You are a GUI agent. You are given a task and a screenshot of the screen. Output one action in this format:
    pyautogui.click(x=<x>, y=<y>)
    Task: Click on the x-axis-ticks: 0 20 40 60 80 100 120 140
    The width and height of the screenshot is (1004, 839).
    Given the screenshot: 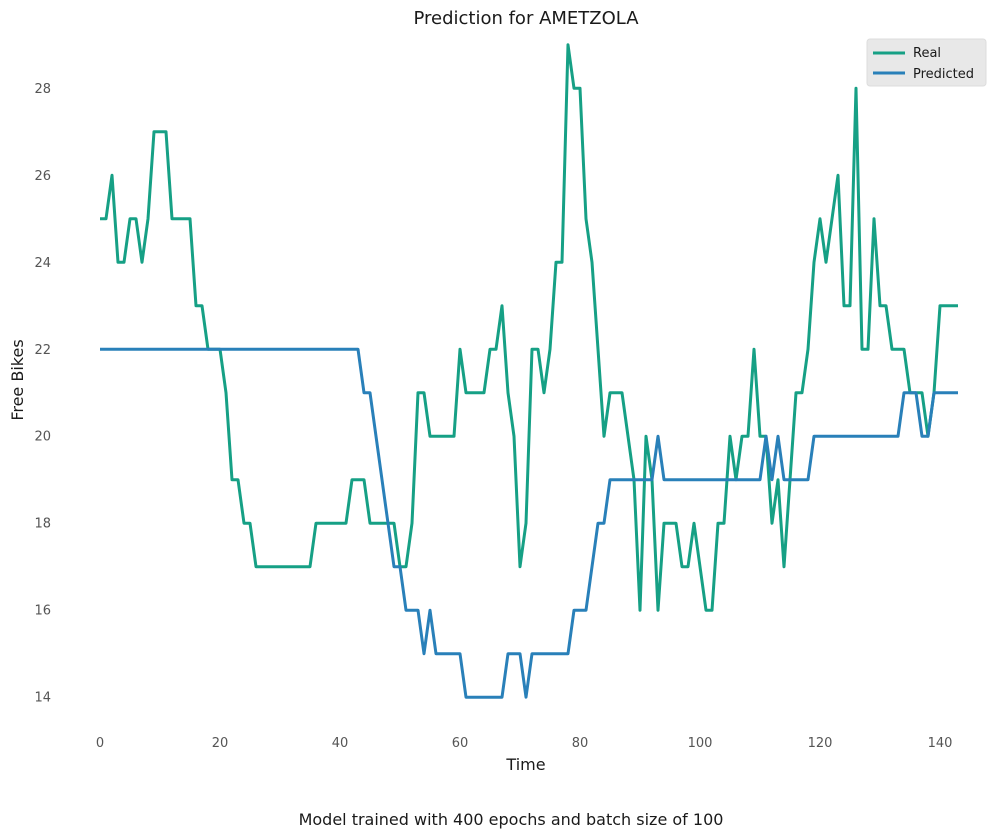 What is the action you would take?
    pyautogui.click(x=524, y=743)
    